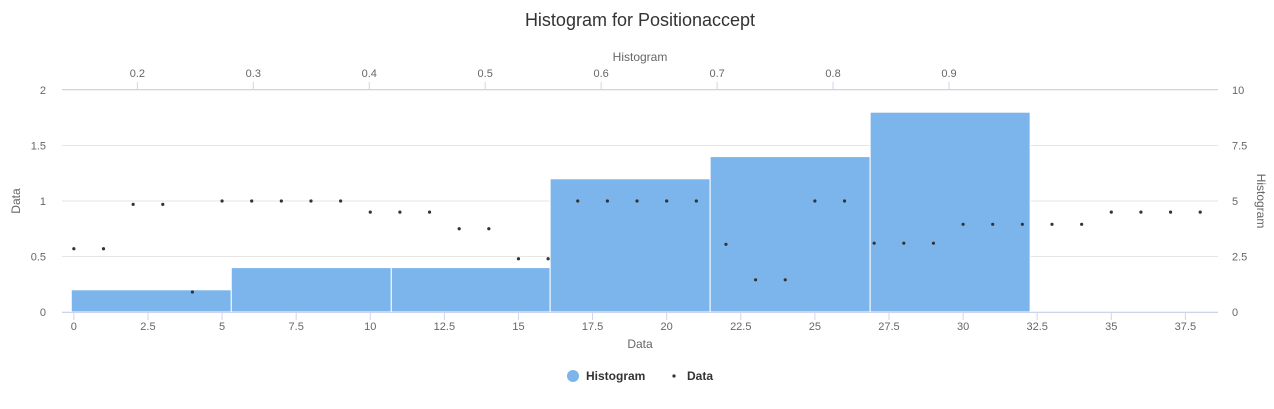 This screenshot has width=1274, height=409. What do you see at coordinates (43, 91) in the screenshot?
I see `y-left-tick-label: 2` at bounding box center [43, 91].